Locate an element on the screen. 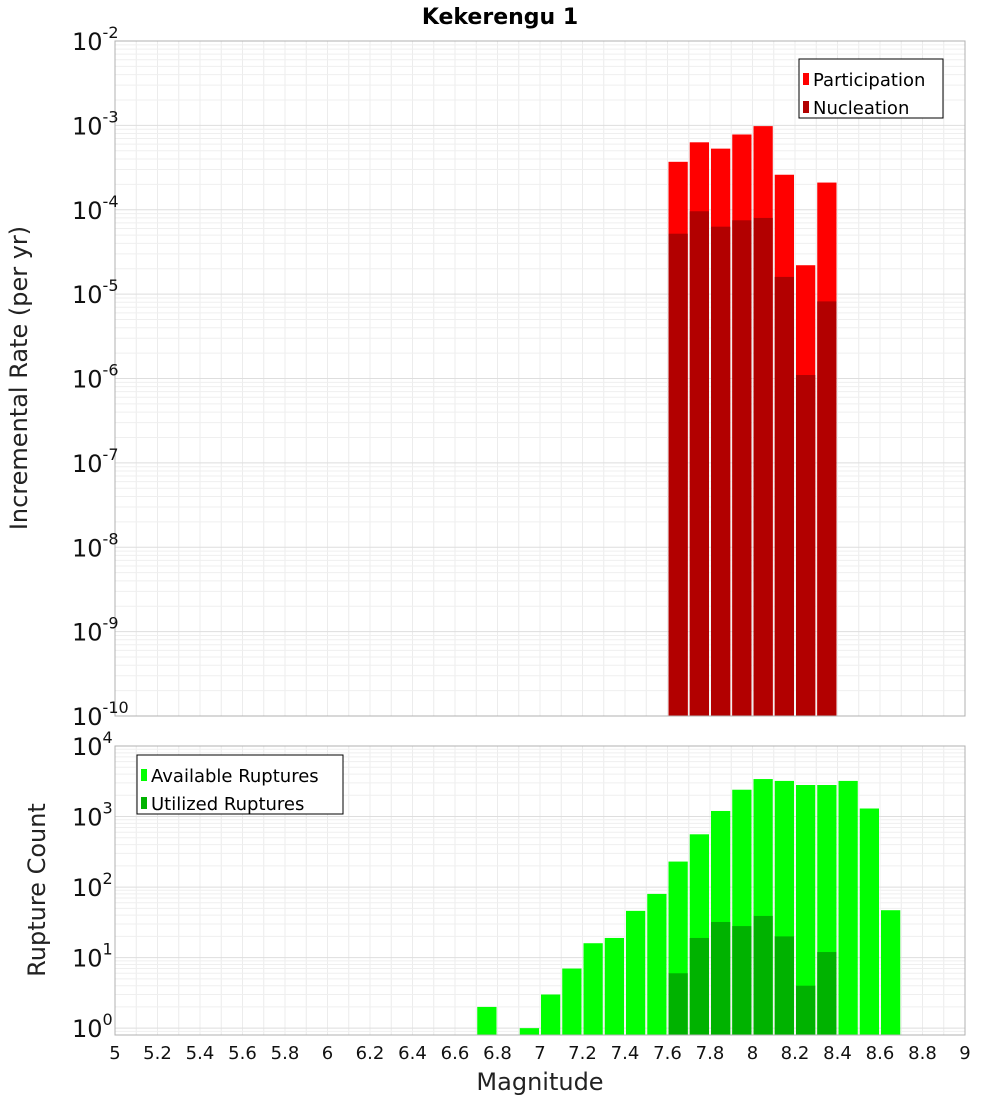  x-tick-label: 5 is located at coordinates (114, 1053).